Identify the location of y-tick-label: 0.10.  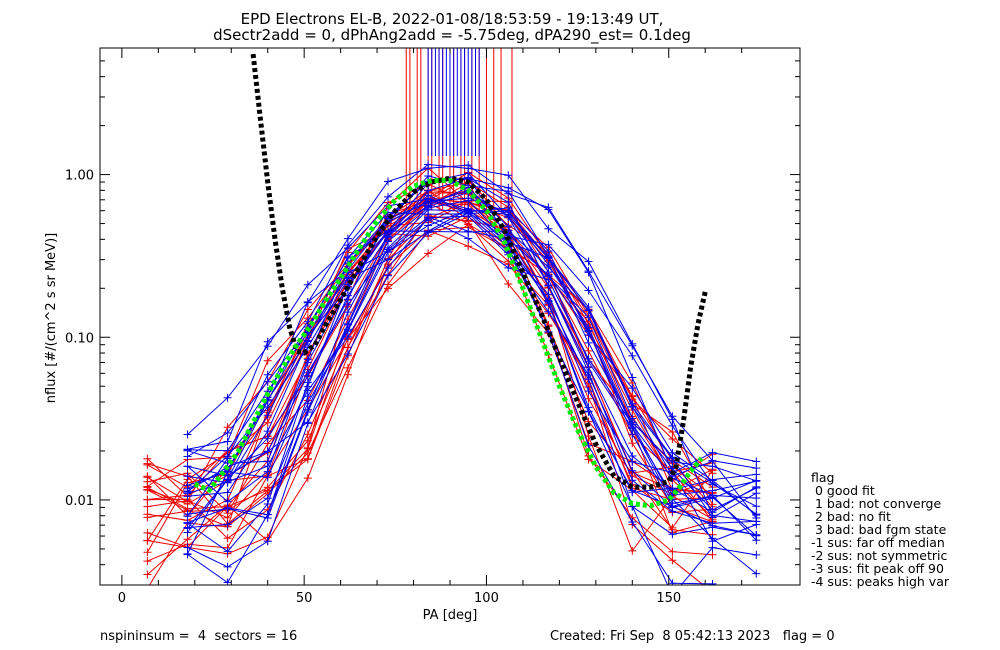
(79, 338).